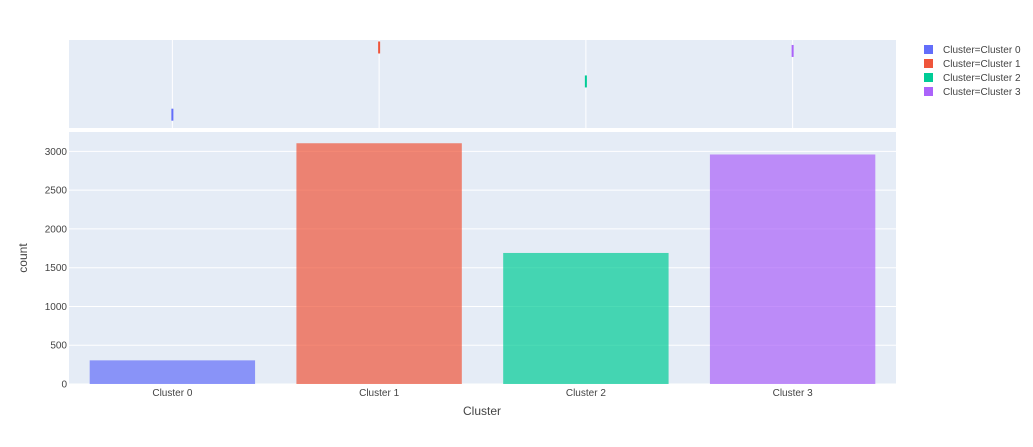  What do you see at coordinates (482, 81) in the screenshot?
I see `rug-marks` at bounding box center [482, 81].